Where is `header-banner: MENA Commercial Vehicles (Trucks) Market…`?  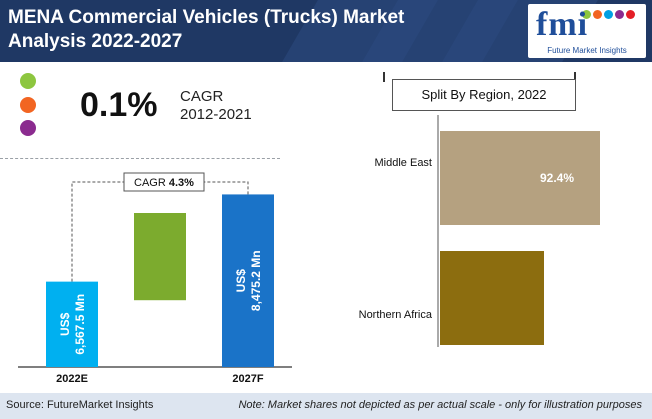 header-banner: MENA Commercial Vehicles (Trucks) Market… is located at coordinates (326, 31).